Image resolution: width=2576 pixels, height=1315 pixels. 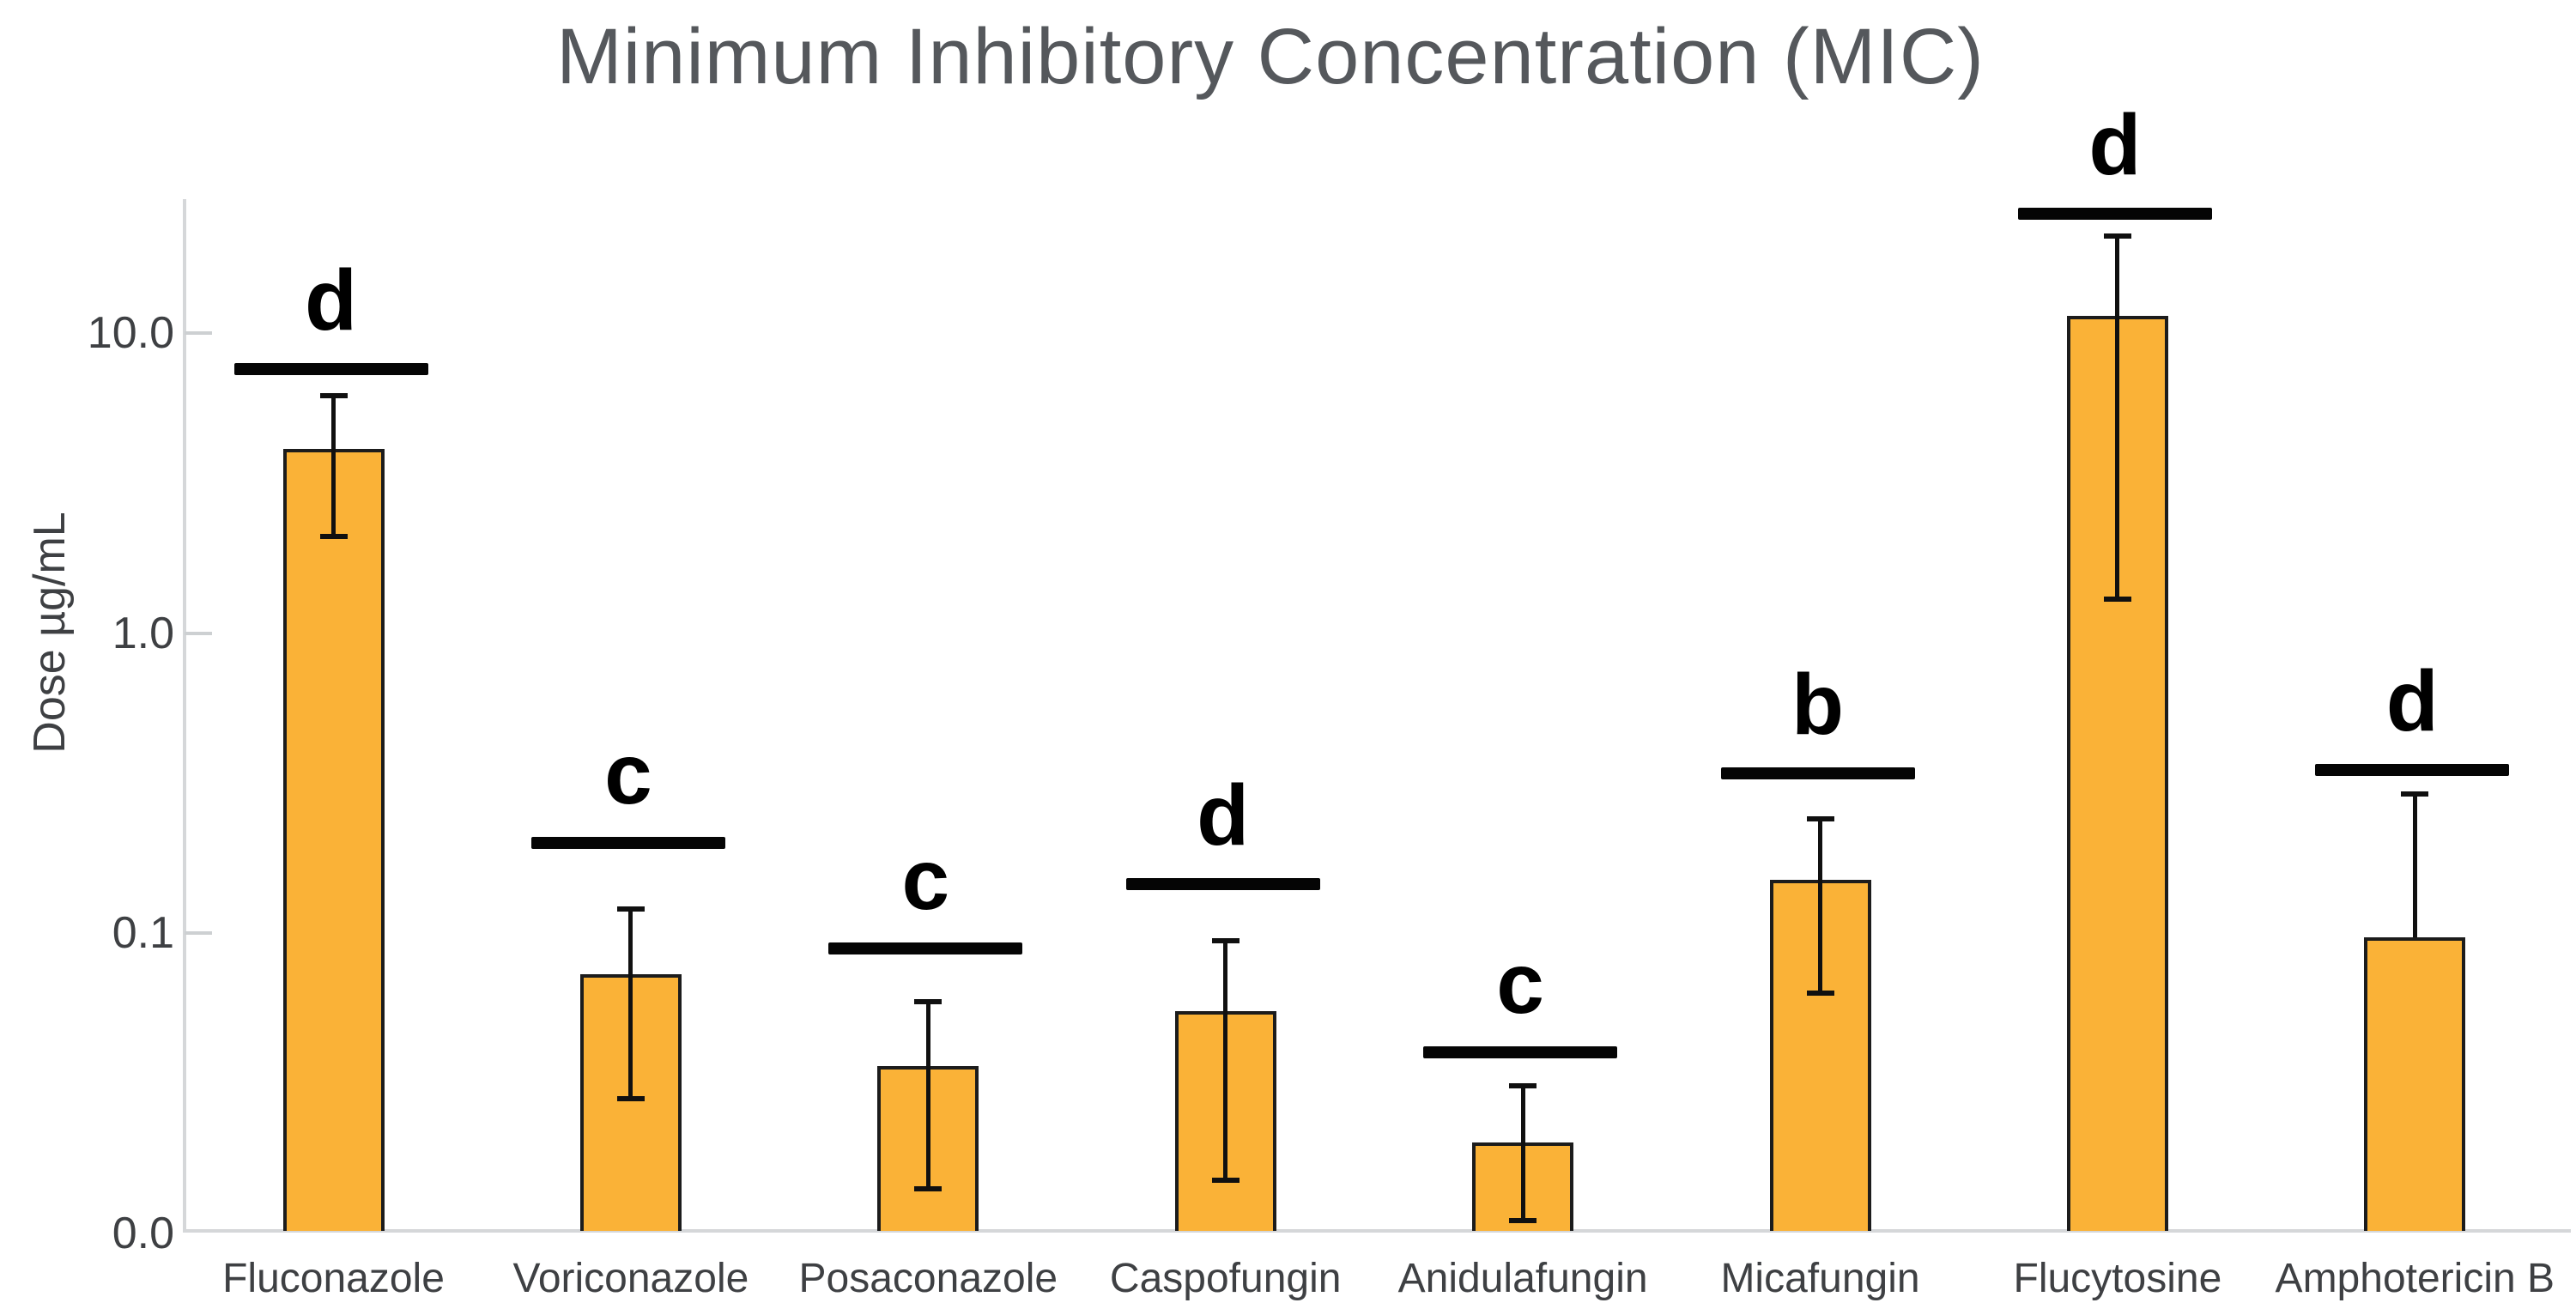 I want to click on x-tick-label: Voriconazole, so click(x=630, y=1278).